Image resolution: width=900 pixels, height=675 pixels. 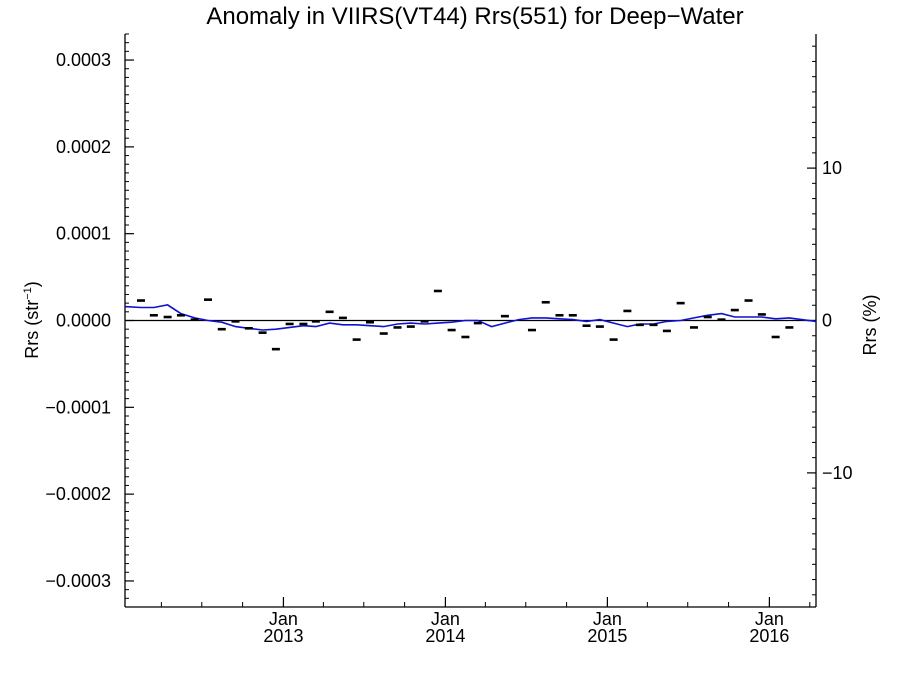 I want to click on x-tick-year: 2014, so click(x=445, y=636).